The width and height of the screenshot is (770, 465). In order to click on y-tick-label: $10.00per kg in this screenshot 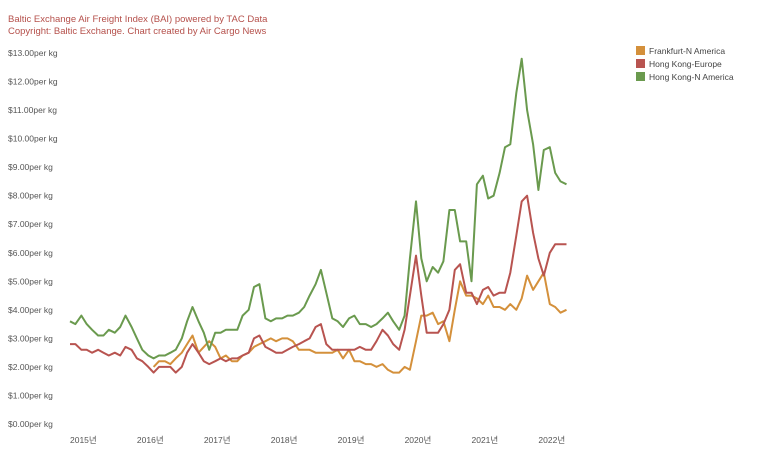, I will do `click(33, 139)`.